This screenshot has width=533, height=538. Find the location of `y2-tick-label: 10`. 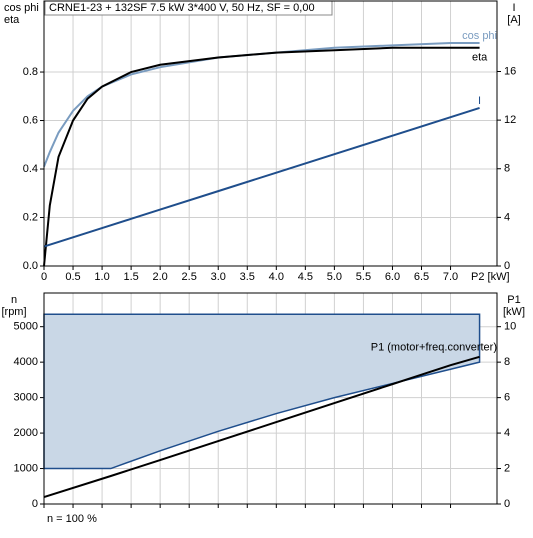

y2-tick-label: 10 is located at coordinates (510, 327).